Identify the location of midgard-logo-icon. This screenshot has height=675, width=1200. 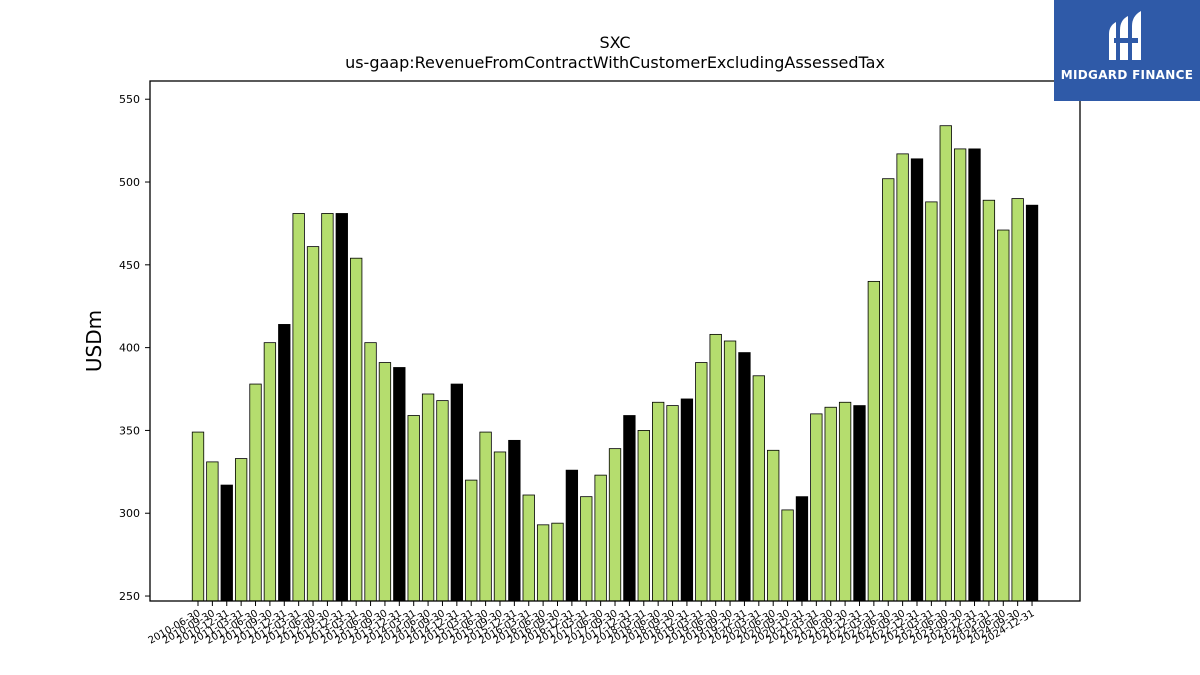
(1125, 35).